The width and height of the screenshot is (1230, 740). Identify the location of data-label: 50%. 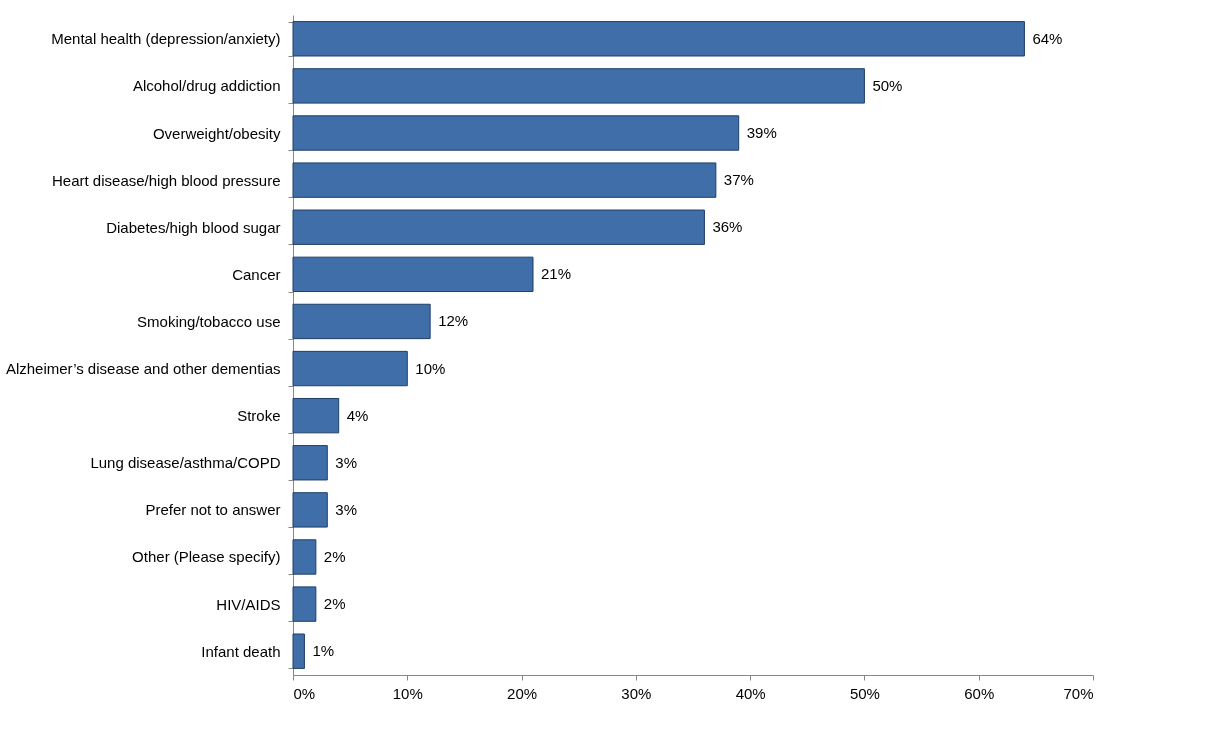
(887, 85).